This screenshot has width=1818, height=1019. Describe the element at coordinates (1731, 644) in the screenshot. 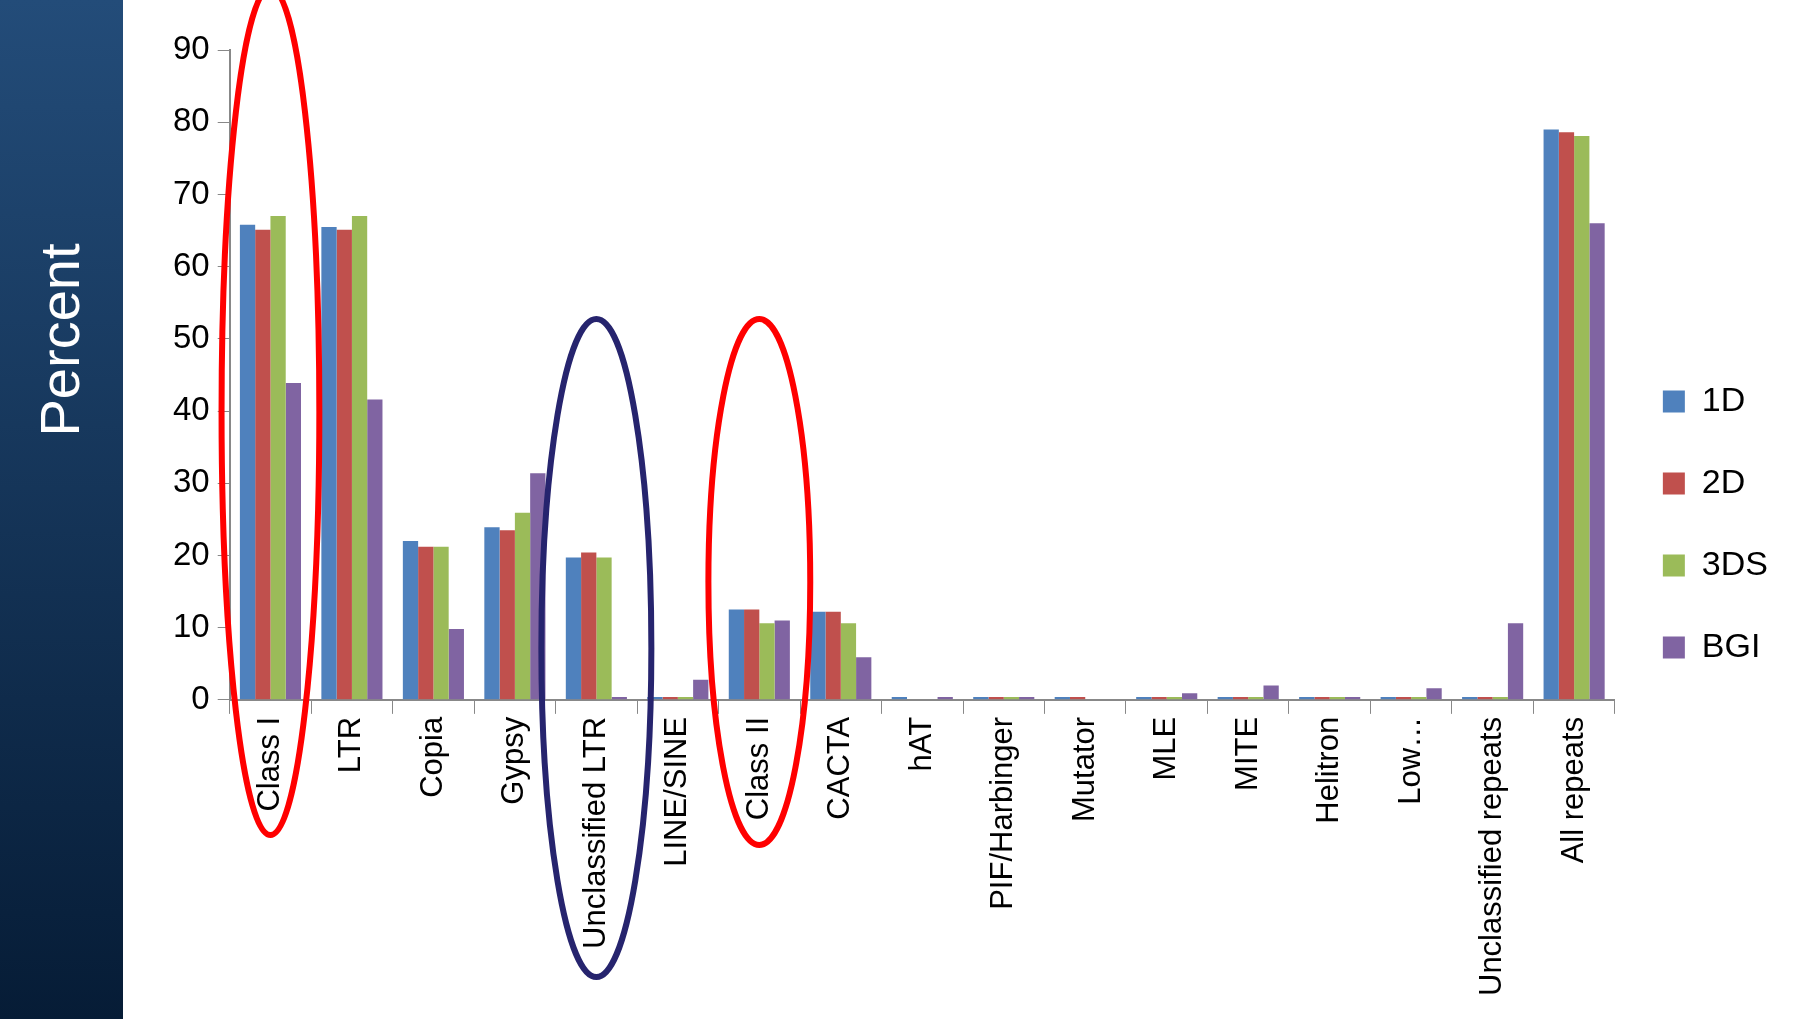

I see `legend-label: BGI` at that location.